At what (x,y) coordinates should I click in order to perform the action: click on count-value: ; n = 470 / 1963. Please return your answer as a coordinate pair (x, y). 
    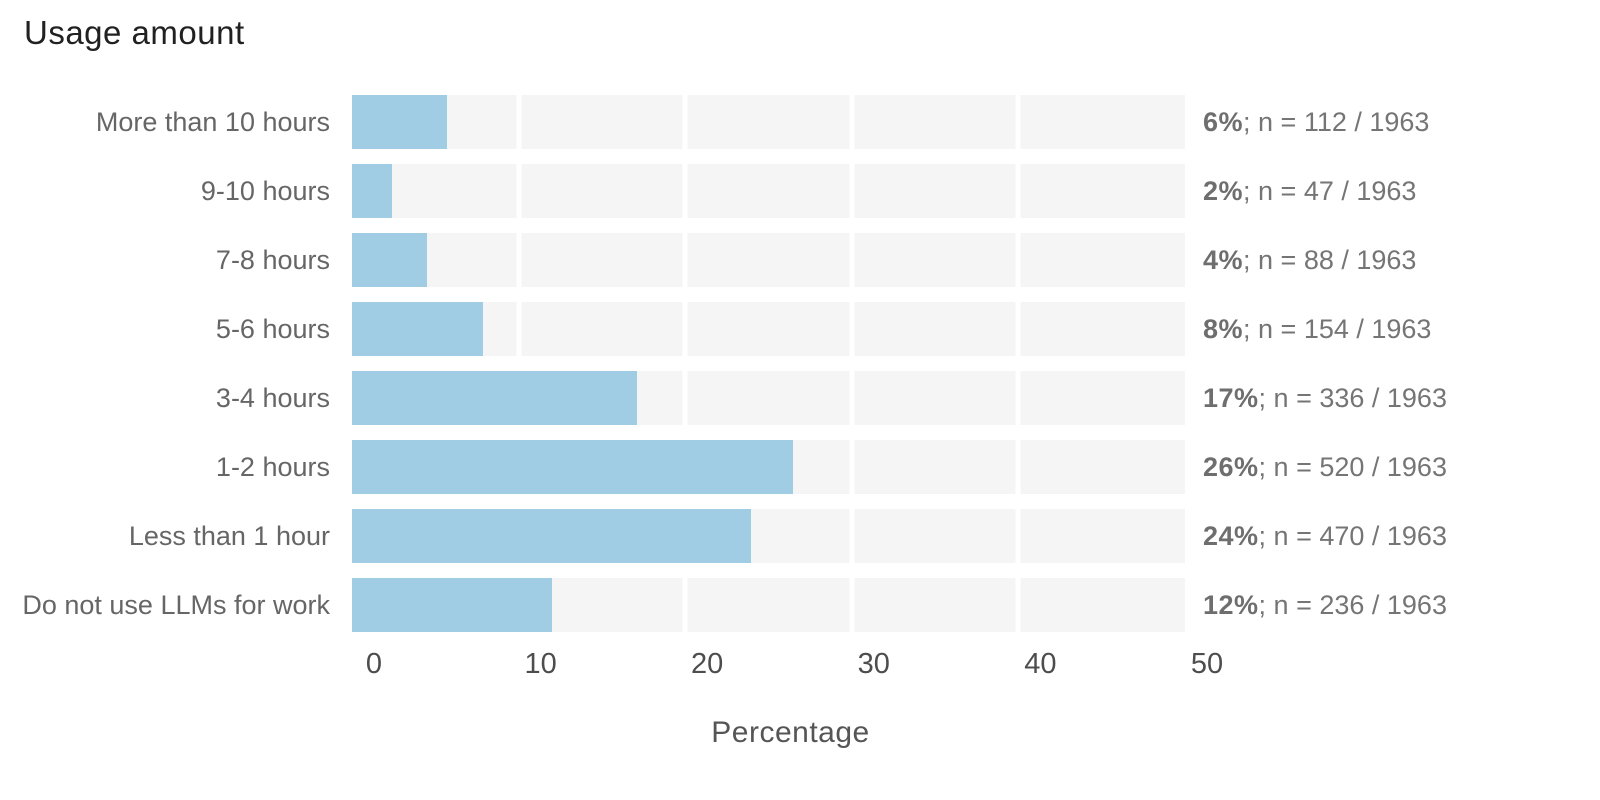
    Looking at the image, I should click on (1352, 535).